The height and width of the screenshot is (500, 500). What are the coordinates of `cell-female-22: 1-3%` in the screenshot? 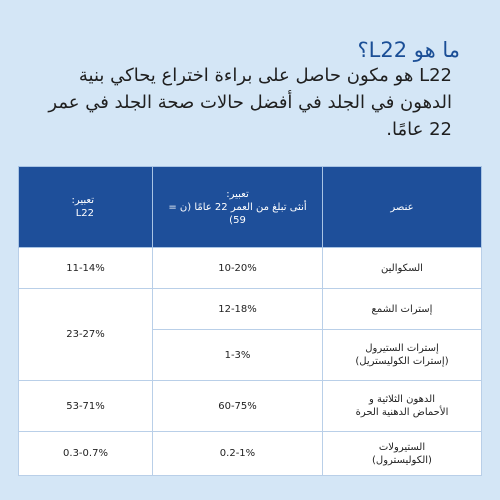 It's located at (237, 355).